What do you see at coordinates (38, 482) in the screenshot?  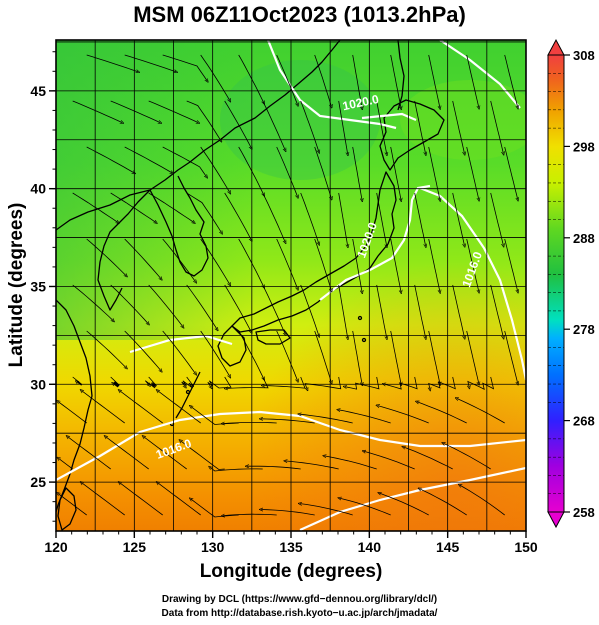 I see `y-tick-label: 25` at bounding box center [38, 482].